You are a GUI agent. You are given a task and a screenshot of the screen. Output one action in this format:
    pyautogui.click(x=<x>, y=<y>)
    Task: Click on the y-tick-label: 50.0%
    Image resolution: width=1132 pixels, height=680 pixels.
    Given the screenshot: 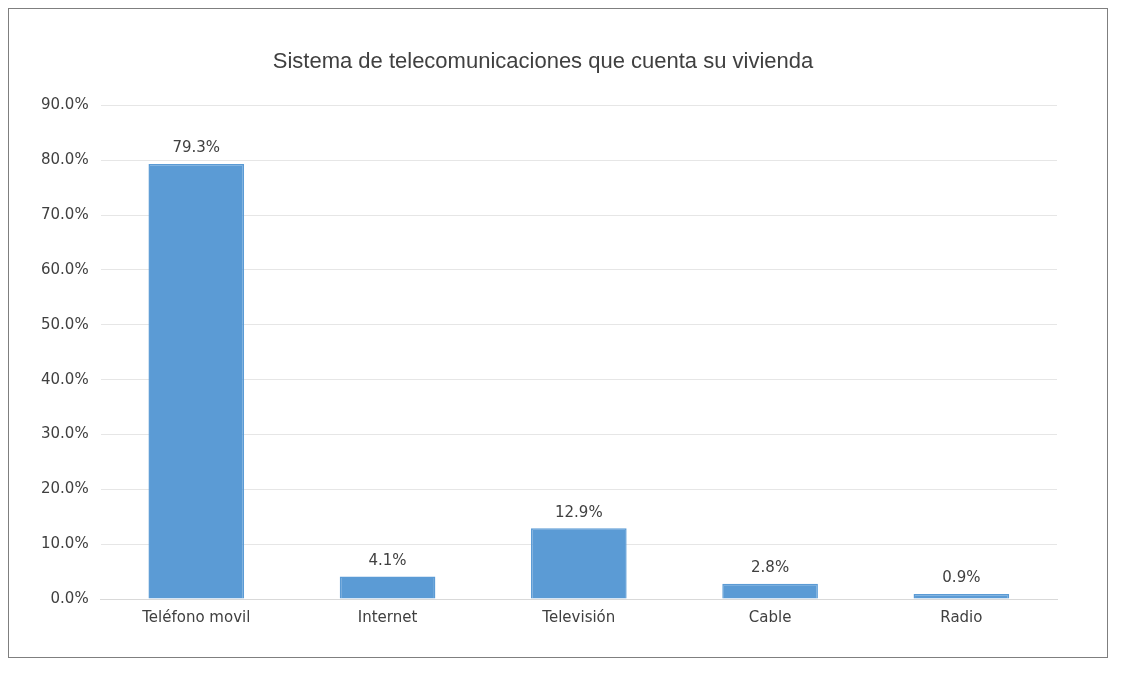 What is the action you would take?
    pyautogui.click(x=65, y=323)
    